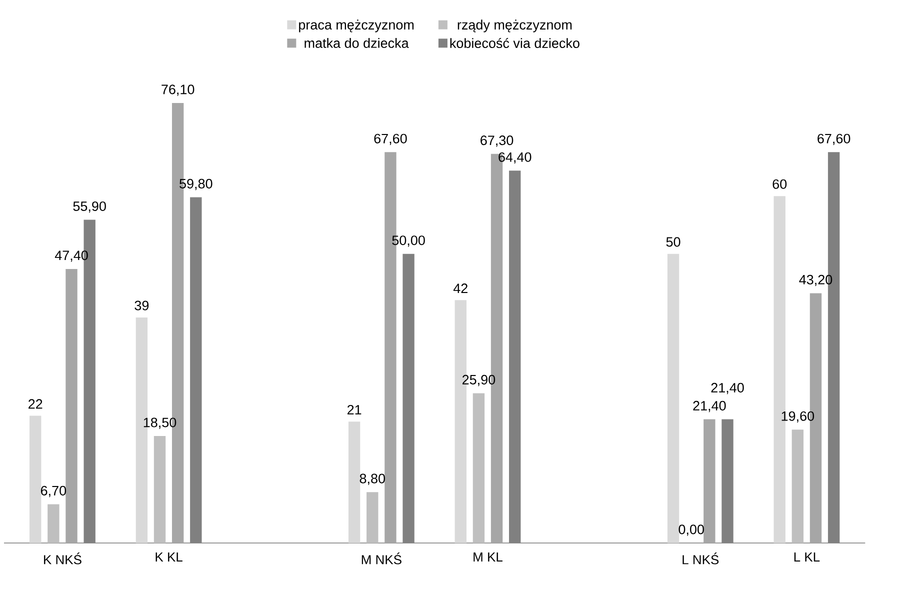 The image size is (916, 600). What do you see at coordinates (691, 530) in the screenshot?
I see `data-label: 0,00` at bounding box center [691, 530].